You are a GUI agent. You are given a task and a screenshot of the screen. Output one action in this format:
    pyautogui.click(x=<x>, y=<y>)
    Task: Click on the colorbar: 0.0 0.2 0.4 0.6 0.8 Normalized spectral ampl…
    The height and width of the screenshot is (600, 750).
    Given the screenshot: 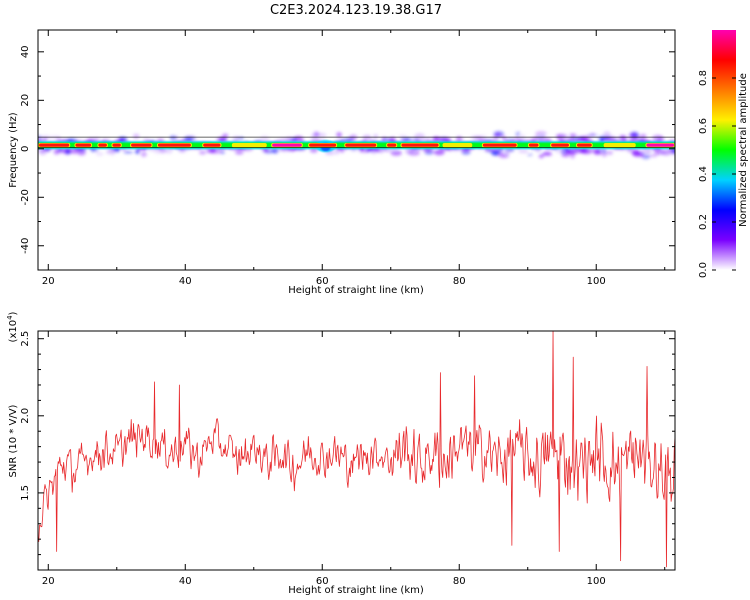 What is the action you would take?
    pyautogui.click(x=723, y=154)
    